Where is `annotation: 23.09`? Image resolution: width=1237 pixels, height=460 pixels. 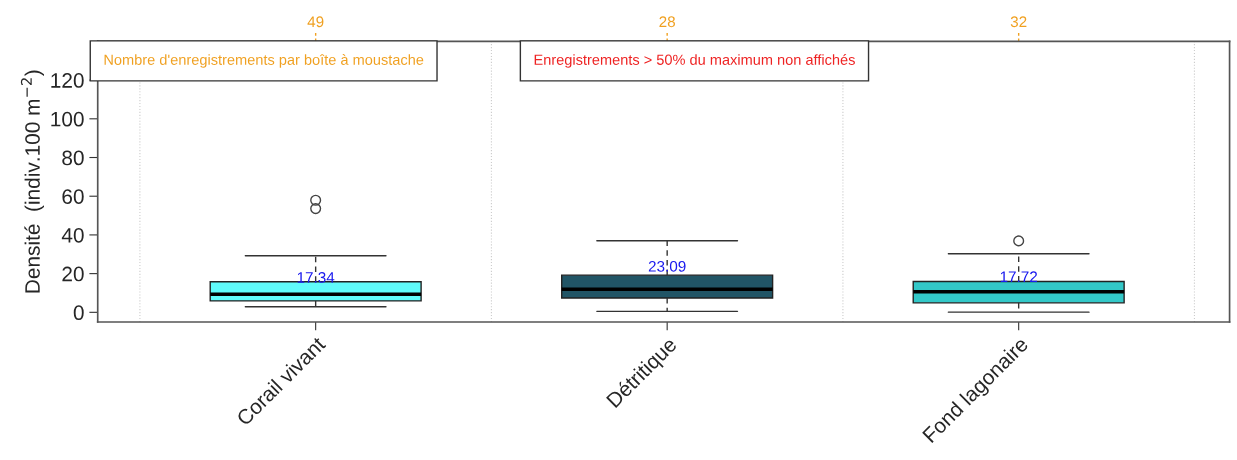
annotation: 23.09 is located at coordinates (667, 266).